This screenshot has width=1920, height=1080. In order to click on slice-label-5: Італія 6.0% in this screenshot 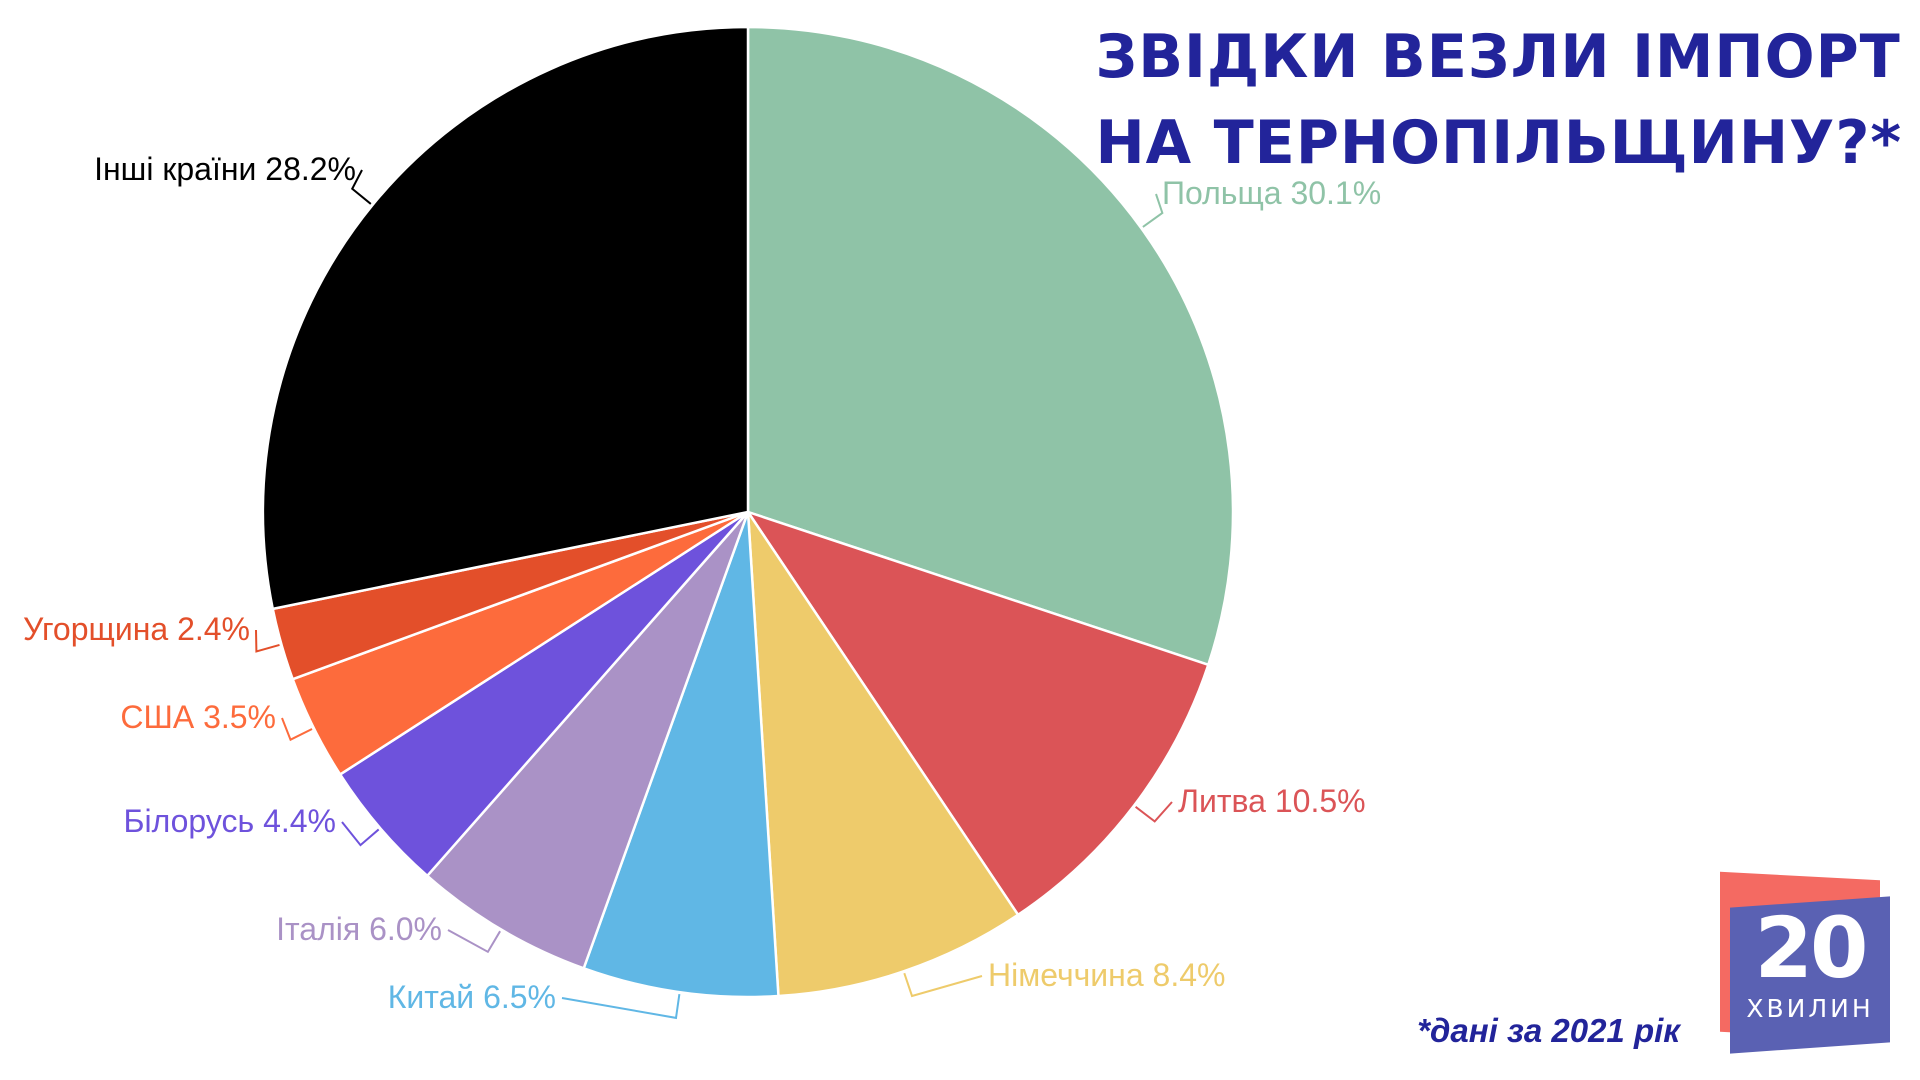, I will do `click(359, 929)`.